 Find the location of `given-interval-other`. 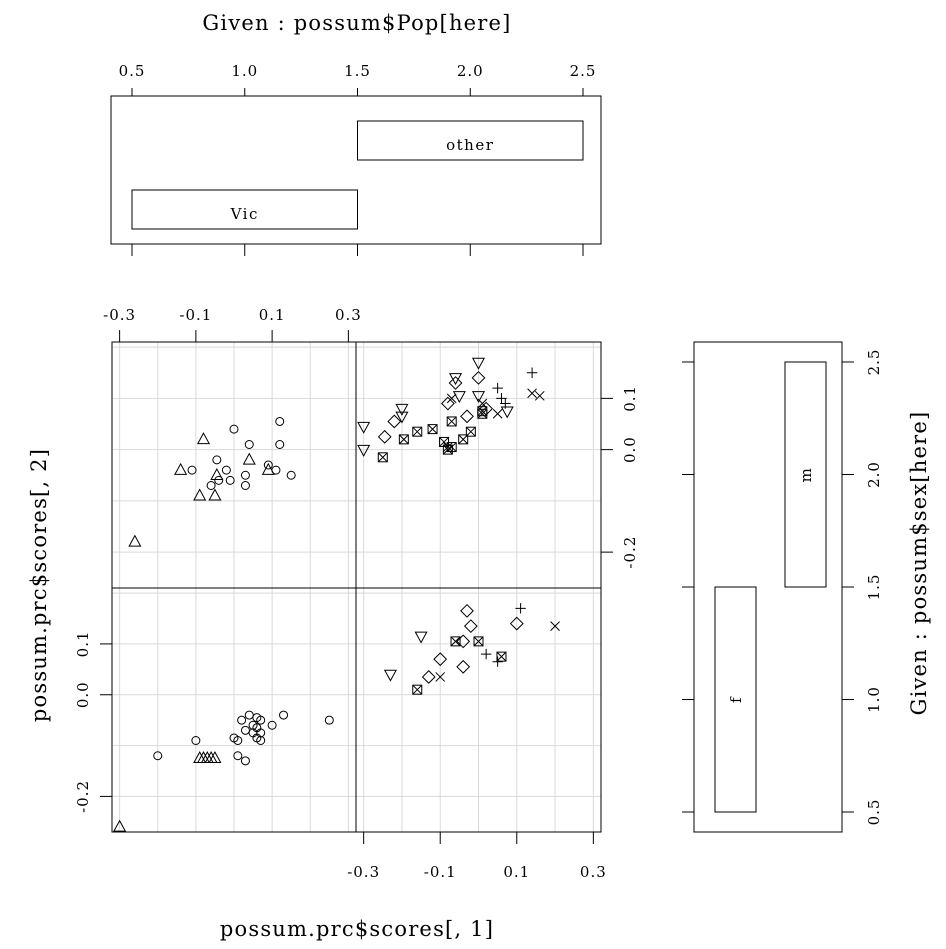

given-interval-other is located at coordinates (470, 140).